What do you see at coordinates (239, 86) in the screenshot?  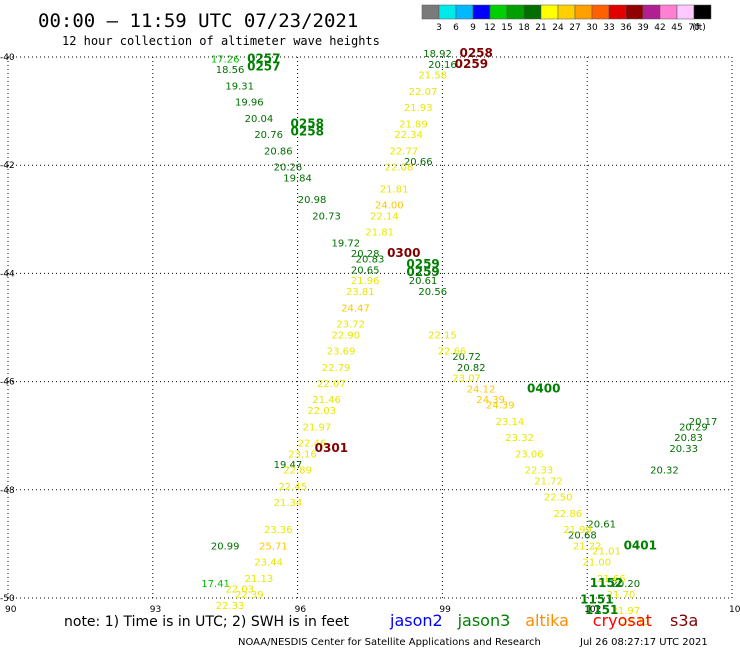 I see `wave-height-label: 19.31` at bounding box center [239, 86].